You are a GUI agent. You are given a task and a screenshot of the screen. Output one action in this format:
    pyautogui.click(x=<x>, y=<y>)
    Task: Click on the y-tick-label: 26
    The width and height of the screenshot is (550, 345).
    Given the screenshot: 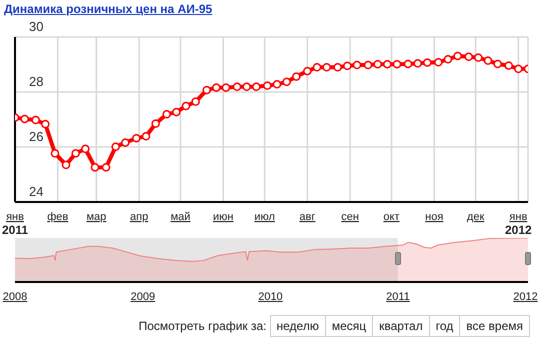 What is the action you would take?
    pyautogui.click(x=36, y=136)
    